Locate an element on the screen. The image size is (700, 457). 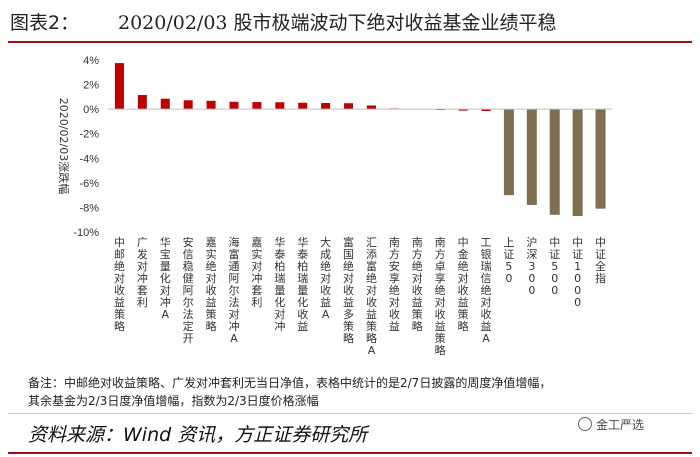
wechat-icon is located at coordinates (585, 424).